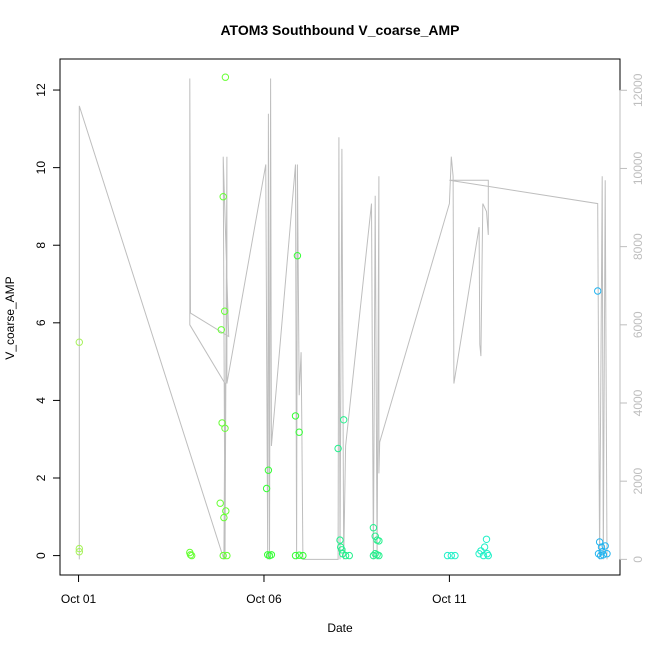 The width and height of the screenshot is (650, 650). I want to click on y-axis-label: V_coarse_AMP, so click(10, 317).